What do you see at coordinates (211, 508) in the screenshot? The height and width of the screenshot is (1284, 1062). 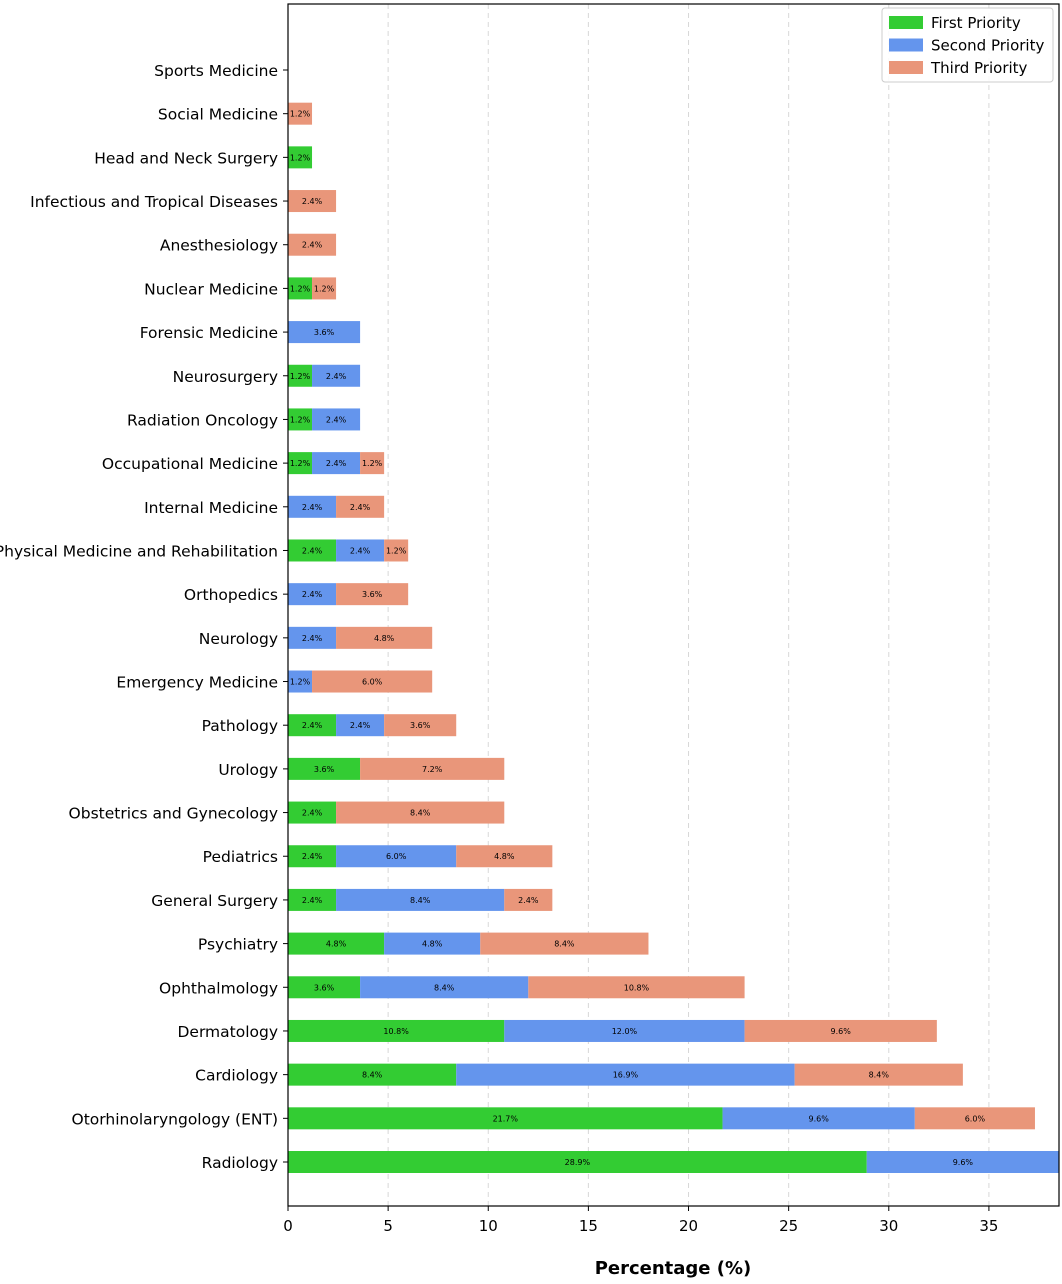 I see `y-tick-label: Internal Medicine` at bounding box center [211, 508].